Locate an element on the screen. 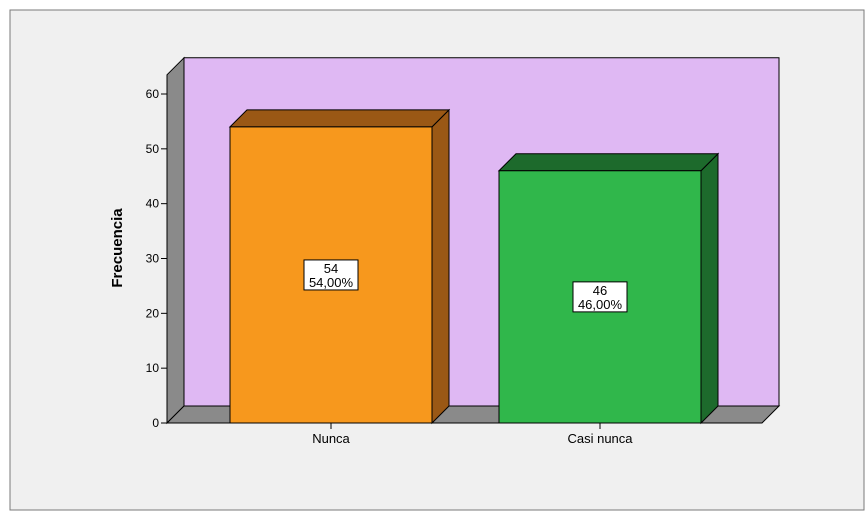 Image resolution: width=868 pixels, height=514 pixels. data-label-percent: 54,00% is located at coordinates (331, 282).